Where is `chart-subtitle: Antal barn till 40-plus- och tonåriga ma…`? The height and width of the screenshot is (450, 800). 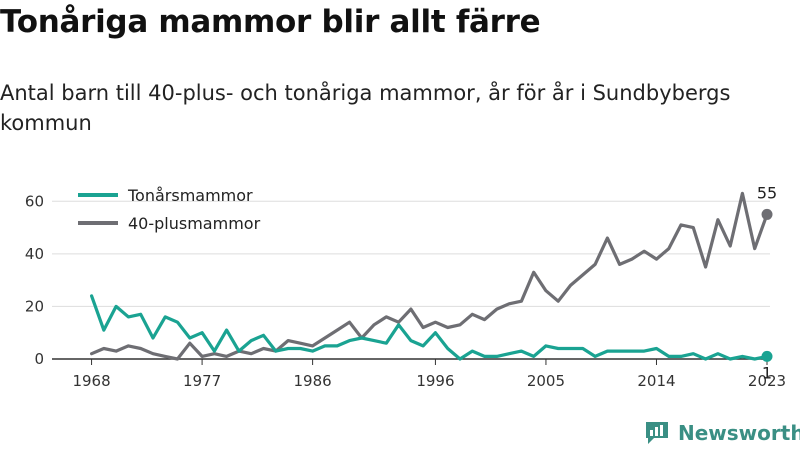 chart-subtitle: Antal barn till 40-plus- och tonåriga ma… is located at coordinates (365, 108).